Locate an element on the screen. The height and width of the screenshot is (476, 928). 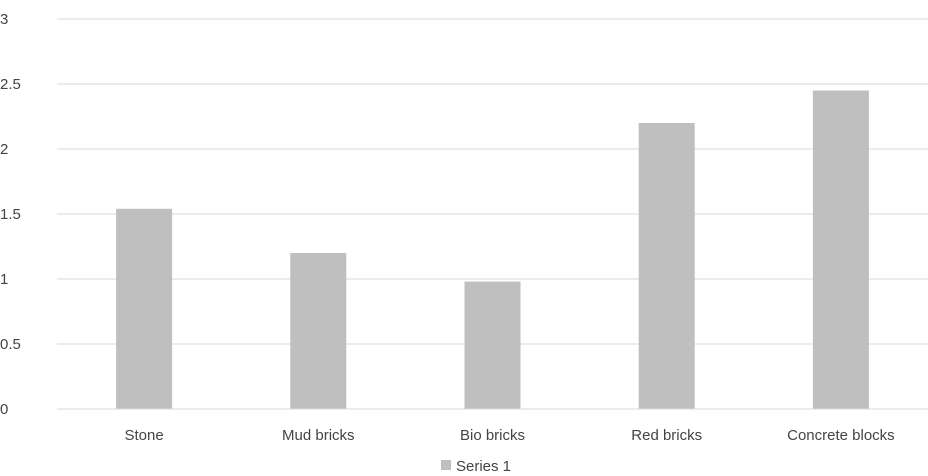
y-tick-label: 0 is located at coordinates (4, 409).